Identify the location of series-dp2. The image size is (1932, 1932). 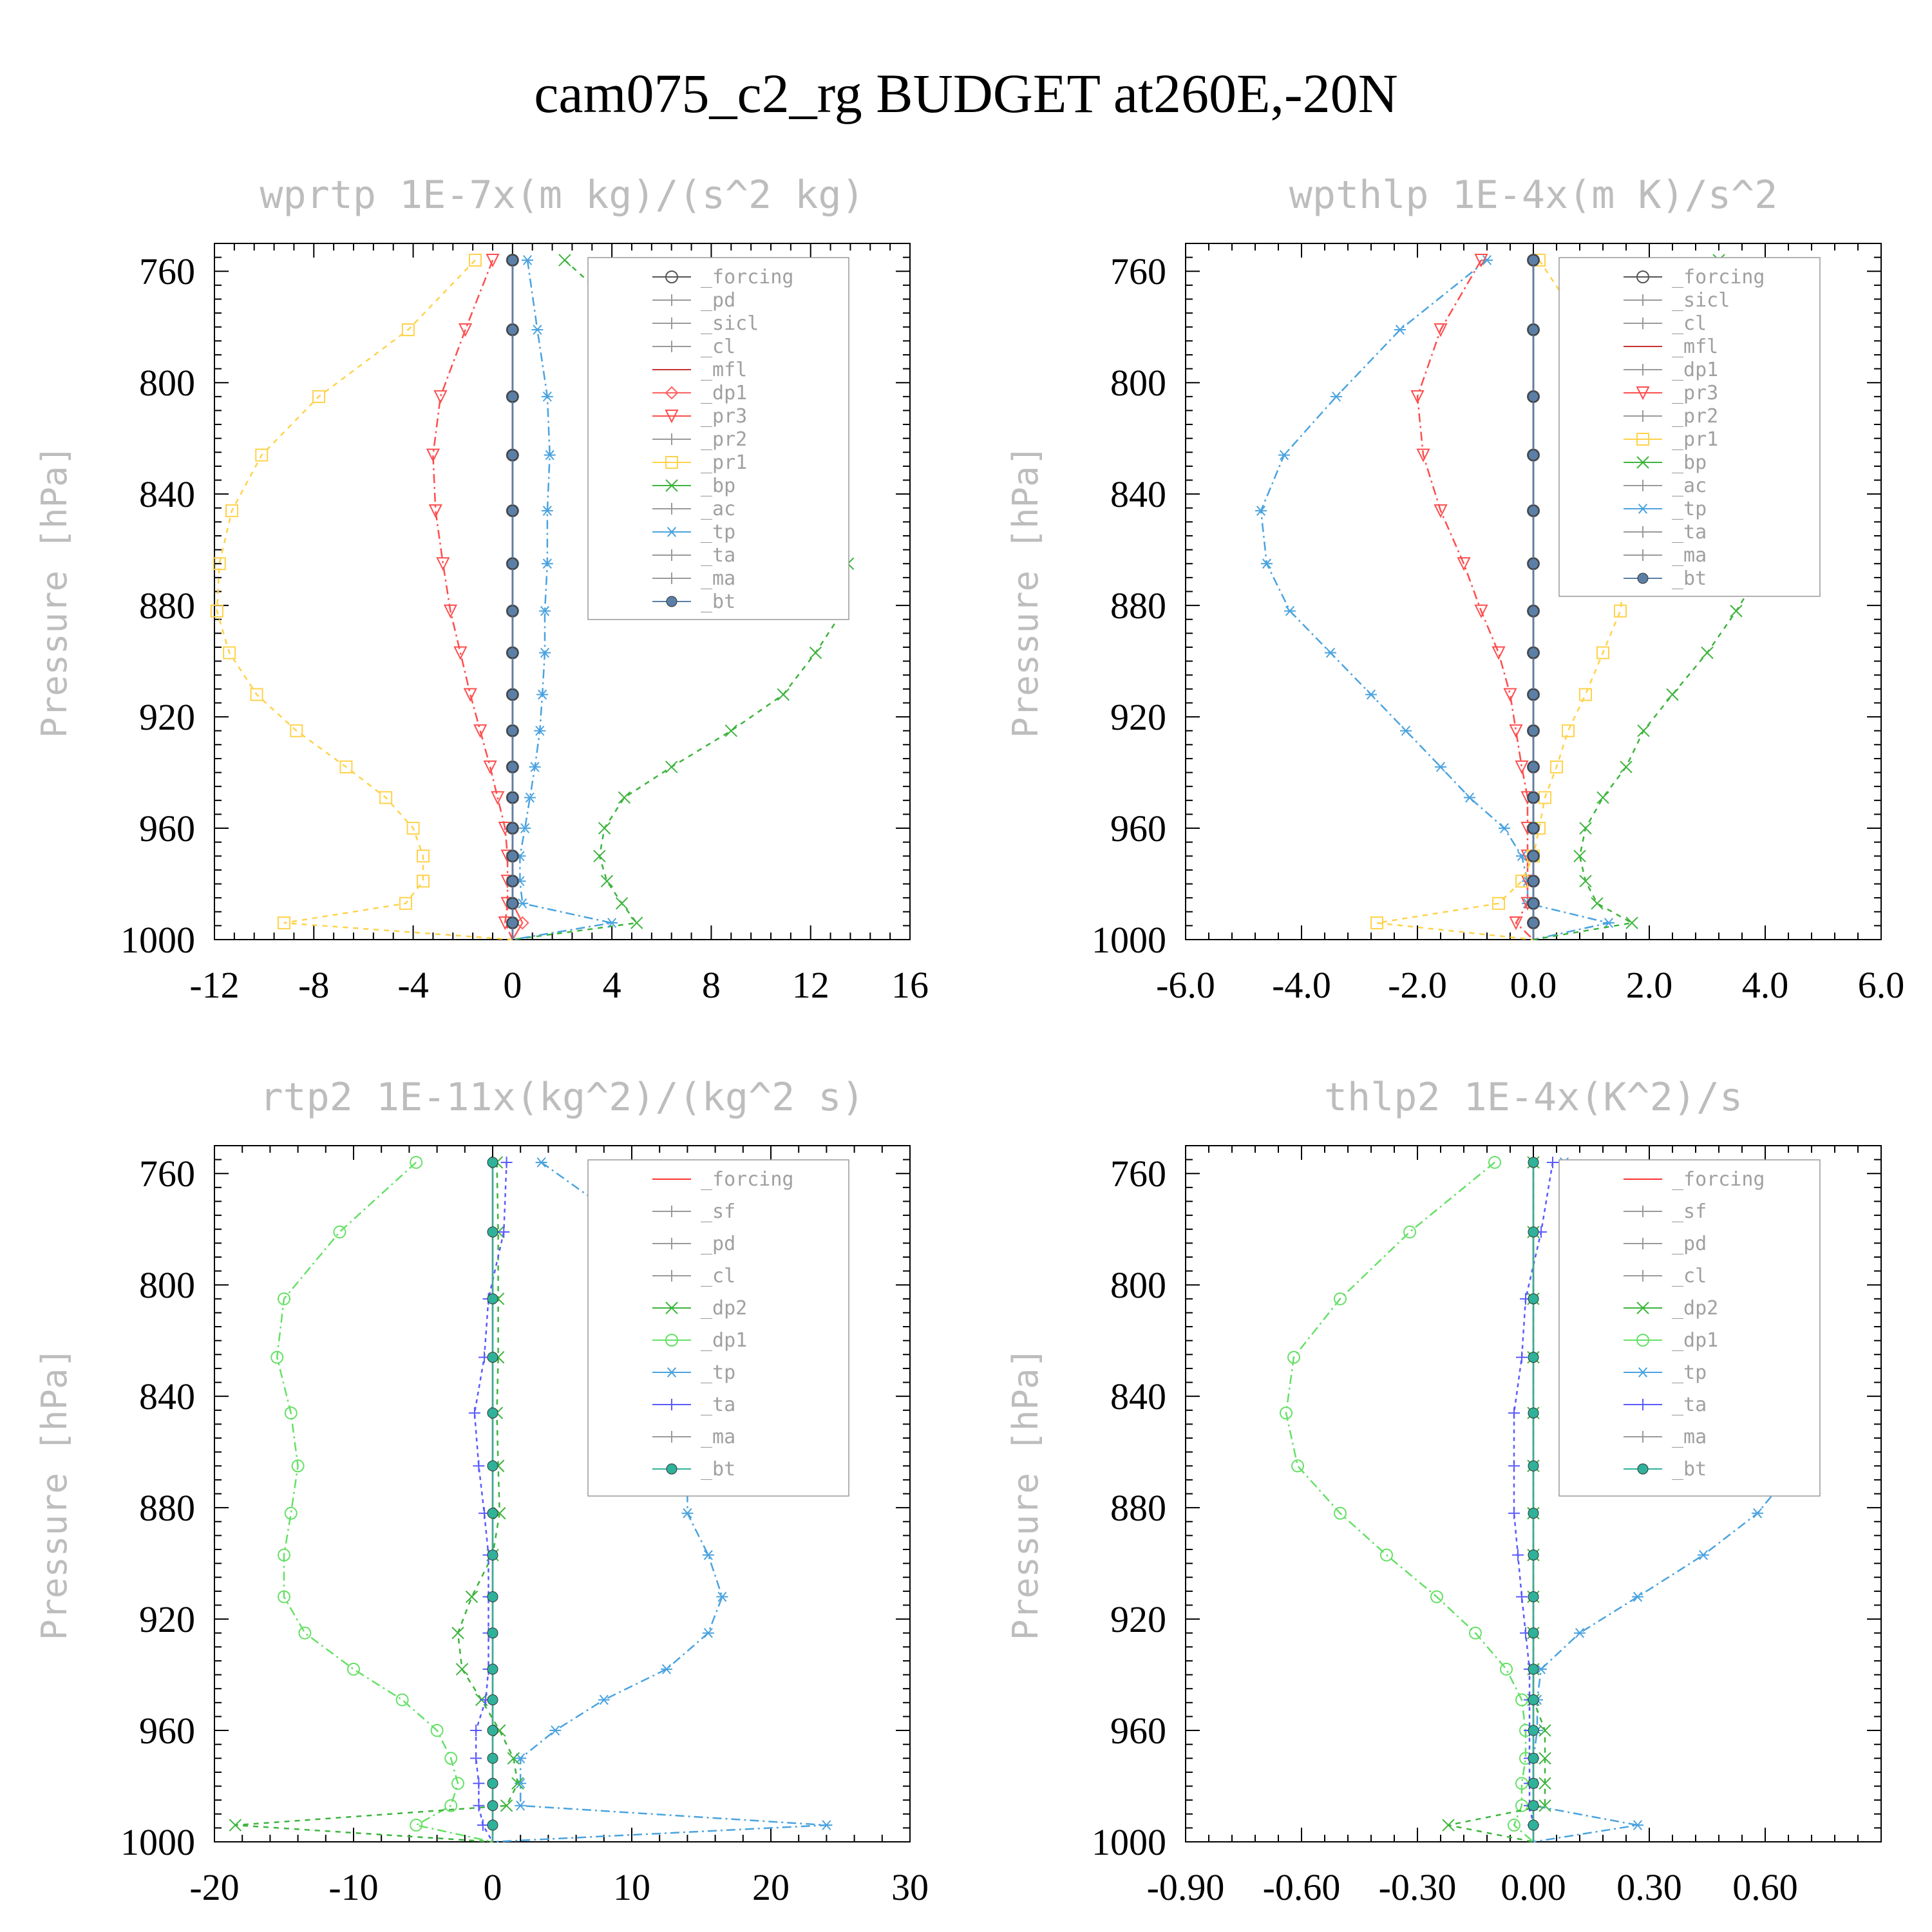
(377, 1500).